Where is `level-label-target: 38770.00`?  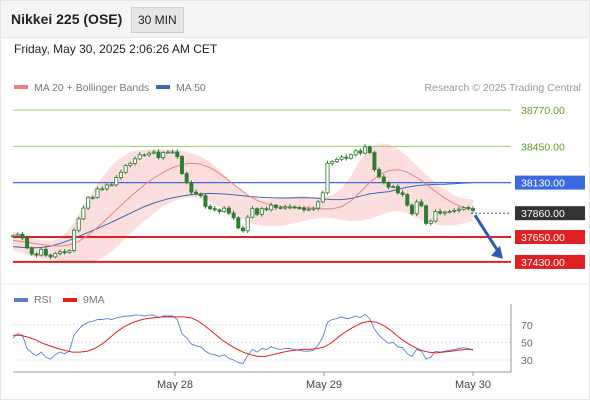 level-label-target: 38770.00 is located at coordinates (543, 111).